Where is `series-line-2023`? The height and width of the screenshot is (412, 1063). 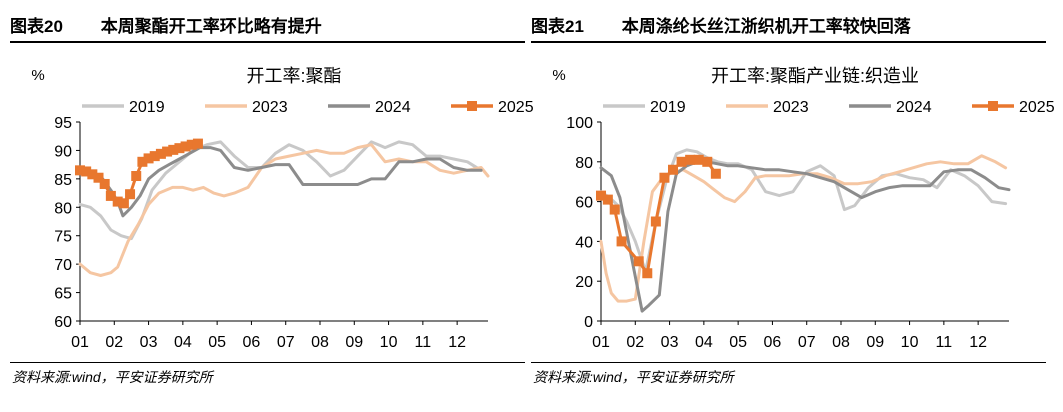
series-line-2023 is located at coordinates (803, 228).